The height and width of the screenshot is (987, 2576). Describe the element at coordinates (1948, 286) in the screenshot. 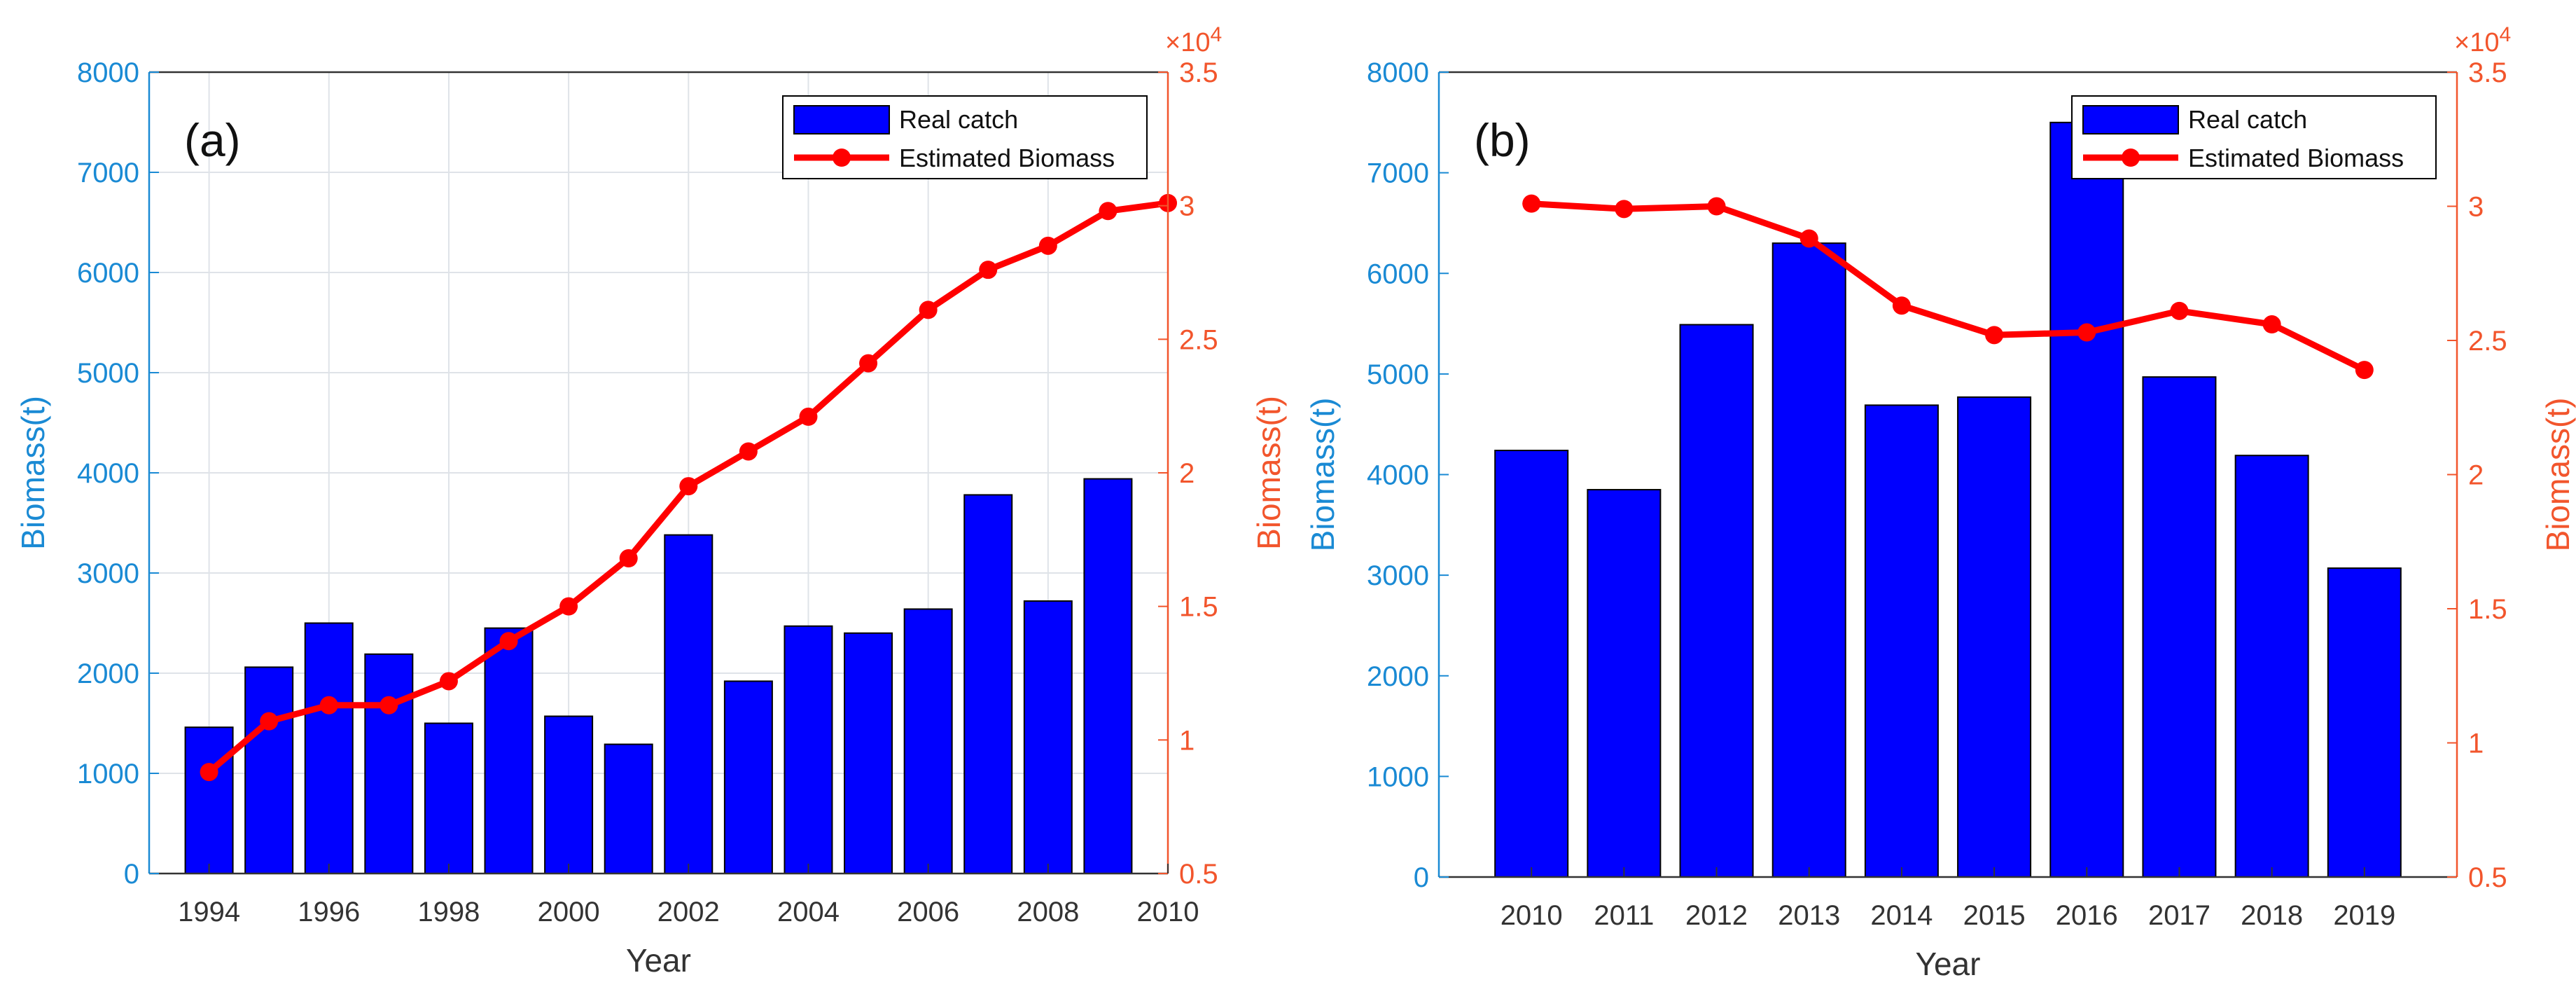

I see `line-estimated-biomass` at that location.